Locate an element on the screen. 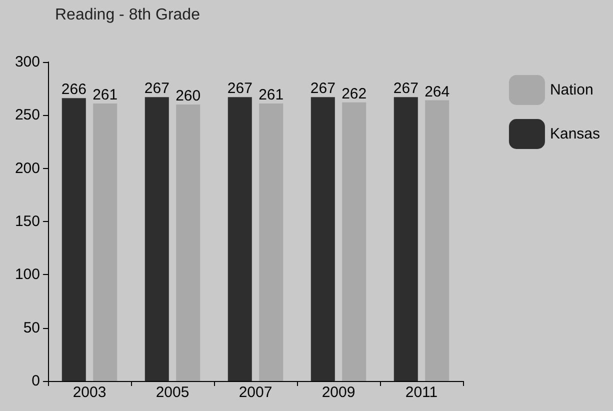  y-tick-label: 0 is located at coordinates (36, 381).